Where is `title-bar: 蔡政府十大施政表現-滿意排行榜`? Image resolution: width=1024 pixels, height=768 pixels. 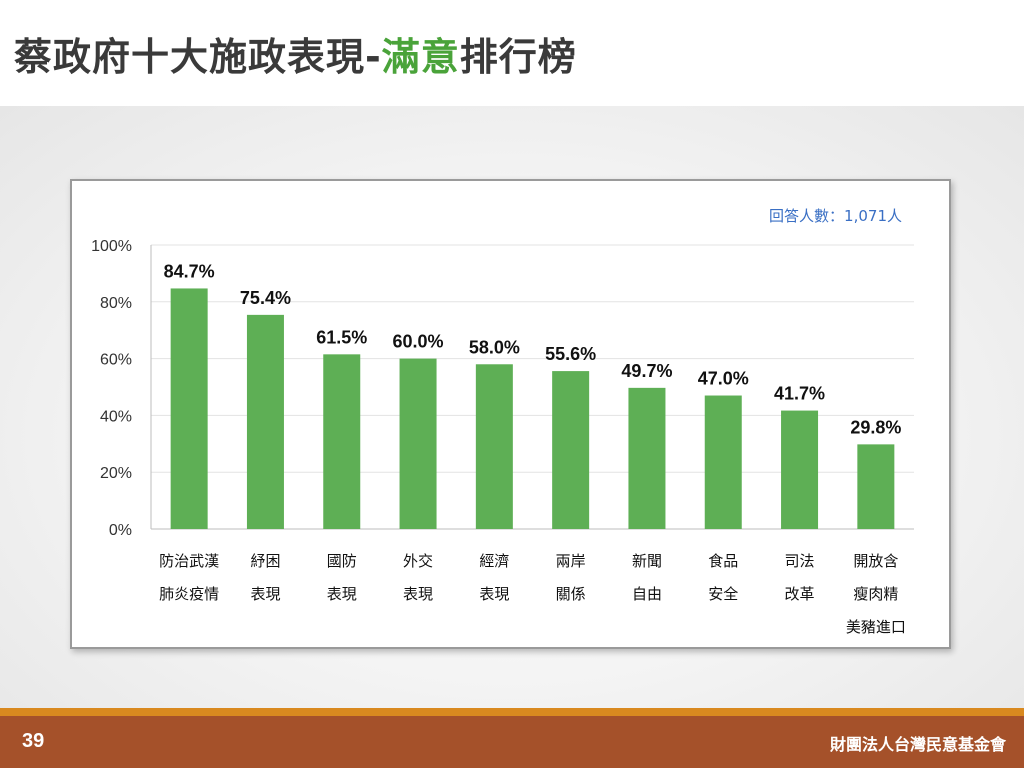
title-bar: 蔡政府十大施政表現-滿意排行榜 is located at coordinates (512, 53).